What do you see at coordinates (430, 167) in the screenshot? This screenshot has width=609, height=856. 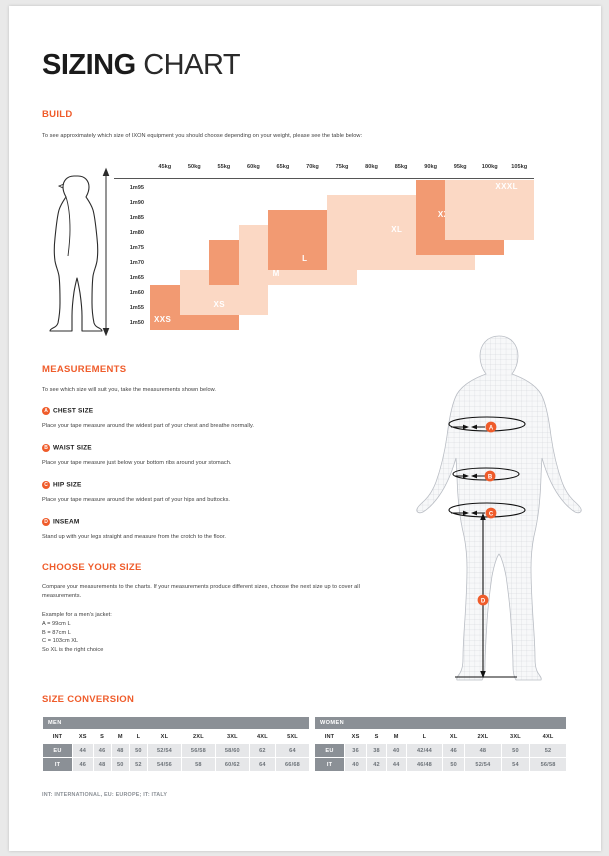 I see `weight-label: 90kg` at bounding box center [430, 167].